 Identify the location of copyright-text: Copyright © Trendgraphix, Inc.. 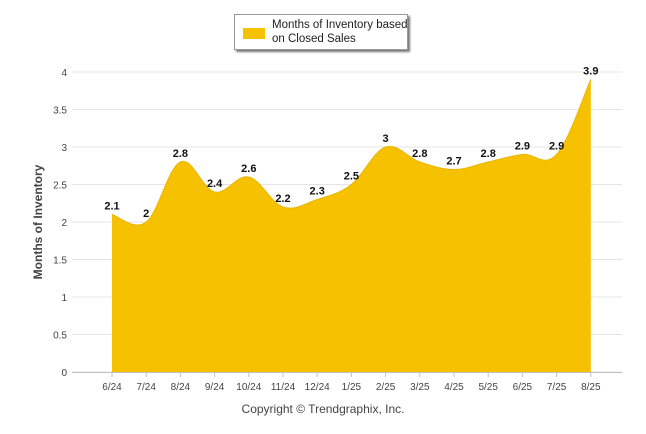
(323, 409).